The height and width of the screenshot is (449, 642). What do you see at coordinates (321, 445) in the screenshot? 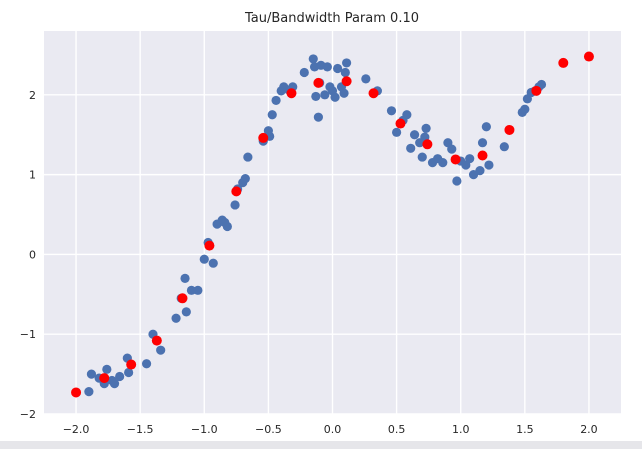
I see `bottom-strip` at bounding box center [321, 445].